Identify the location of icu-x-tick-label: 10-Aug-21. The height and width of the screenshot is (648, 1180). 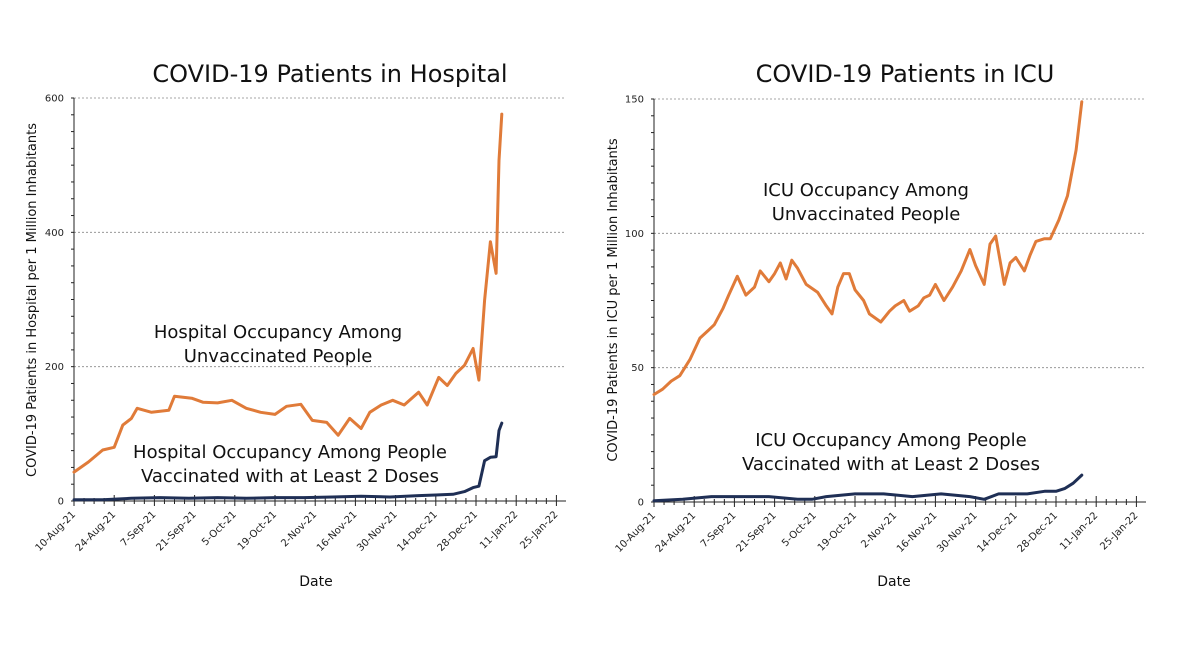
(636, 532).